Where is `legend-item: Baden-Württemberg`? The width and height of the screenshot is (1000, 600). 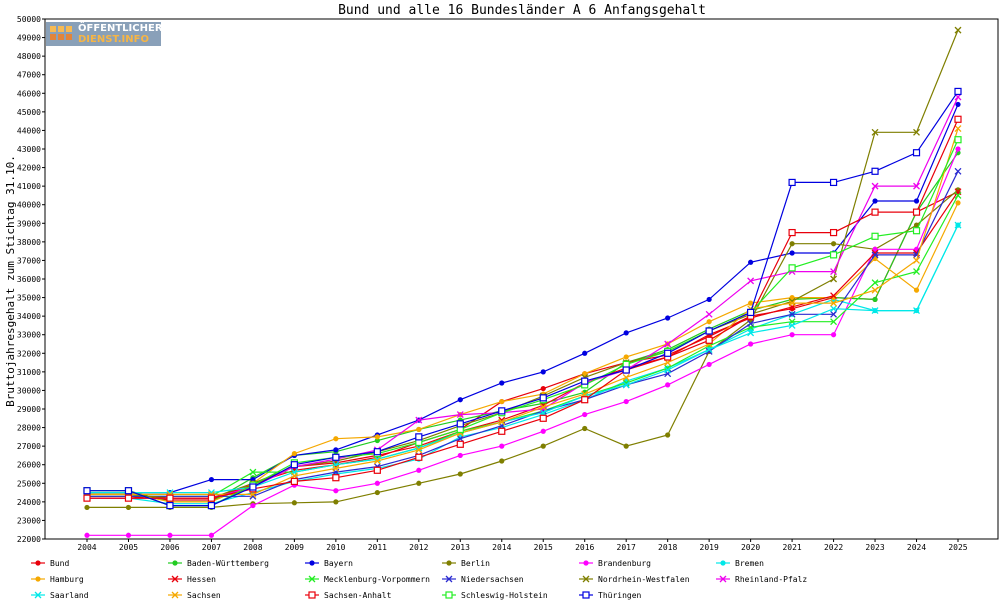 legend-item: Baden-Württemberg is located at coordinates (218, 563).